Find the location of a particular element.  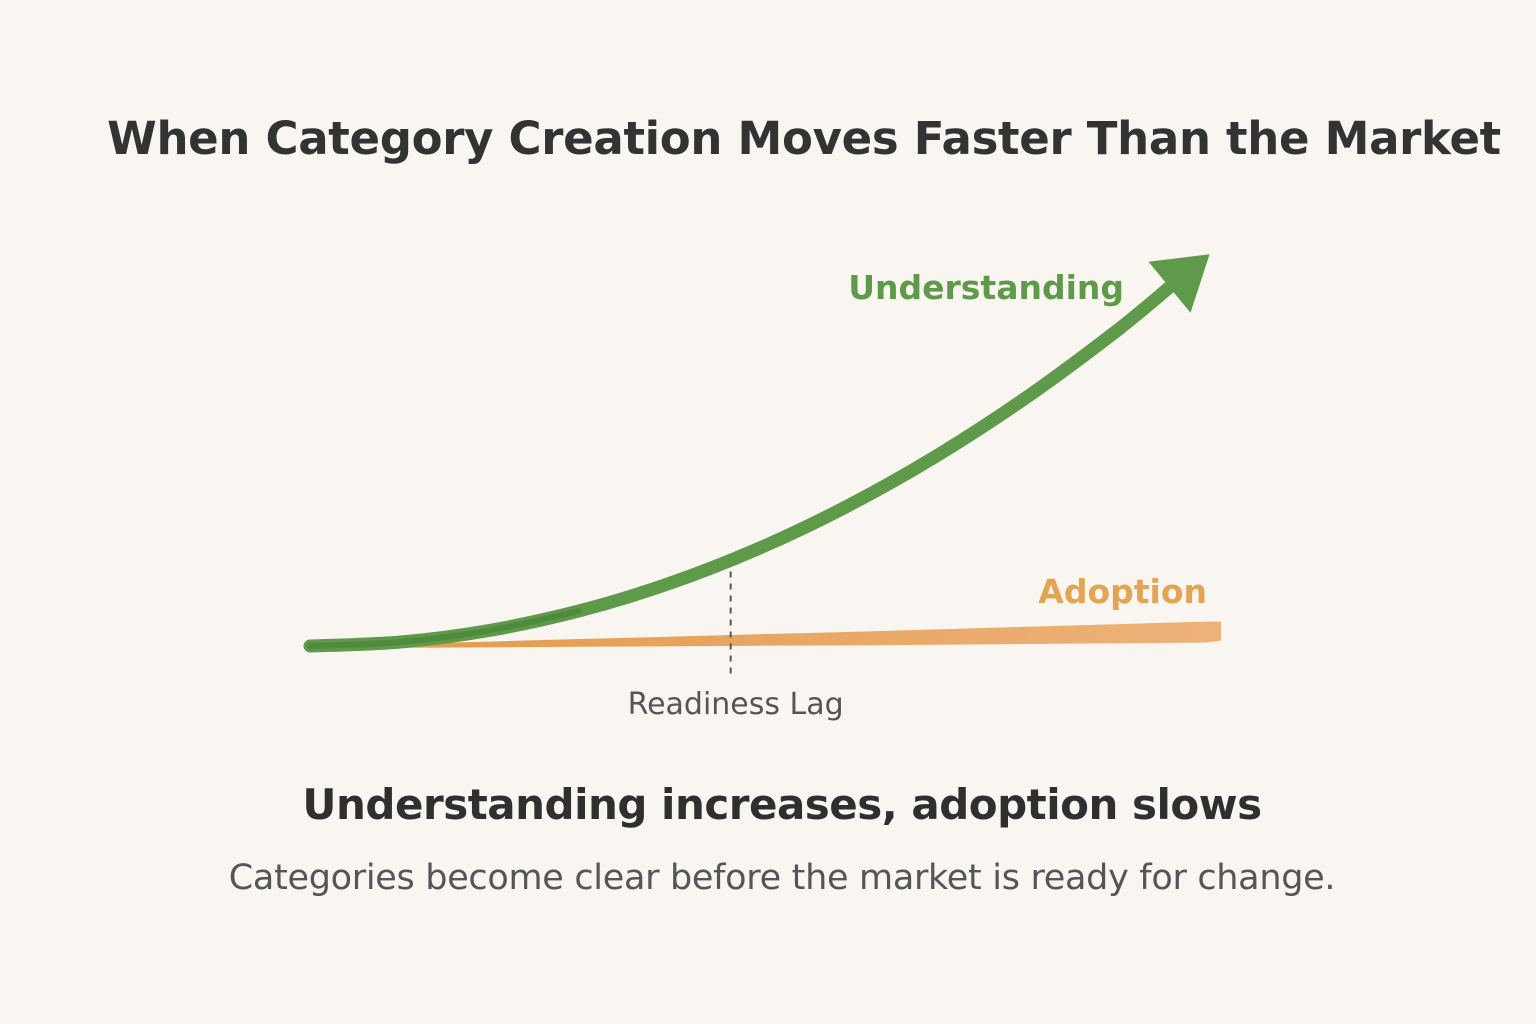

readiness-lag-label: Readiness Lag is located at coordinates (736, 704).